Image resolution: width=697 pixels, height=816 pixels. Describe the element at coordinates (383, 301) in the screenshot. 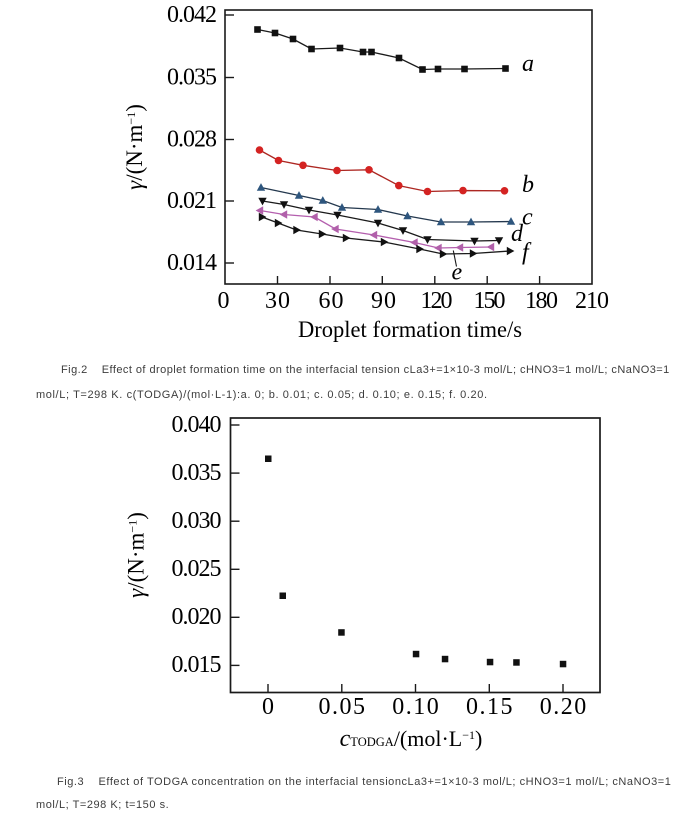

I see `svg-text: 90` at that location.